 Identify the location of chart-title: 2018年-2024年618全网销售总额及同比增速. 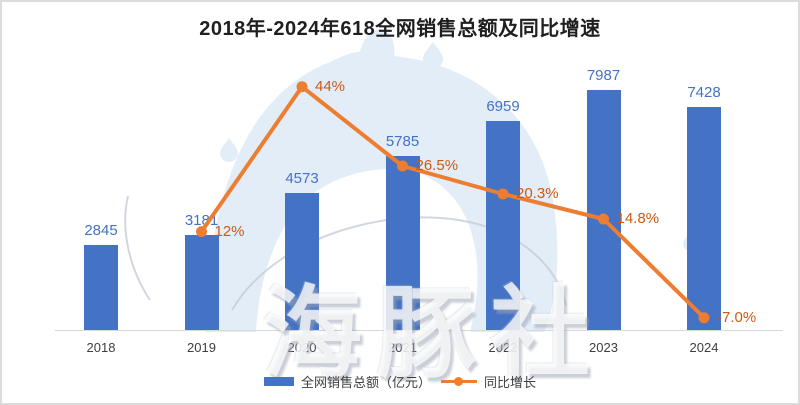
(400, 29).